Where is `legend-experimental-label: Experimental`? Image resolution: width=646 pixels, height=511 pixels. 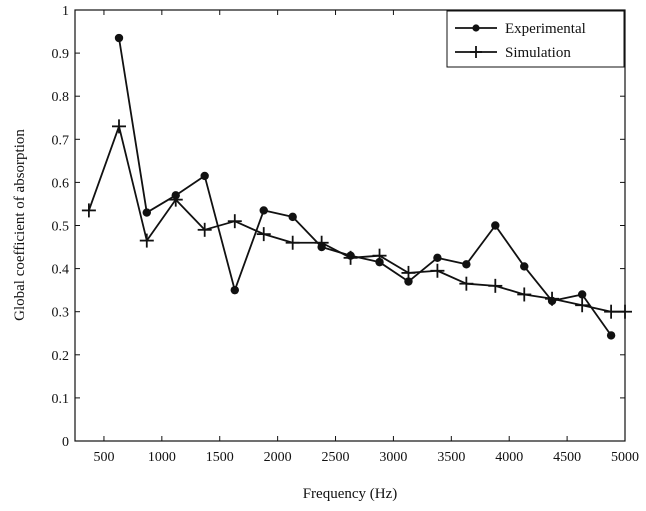 legend-experimental-label: Experimental is located at coordinates (545, 29).